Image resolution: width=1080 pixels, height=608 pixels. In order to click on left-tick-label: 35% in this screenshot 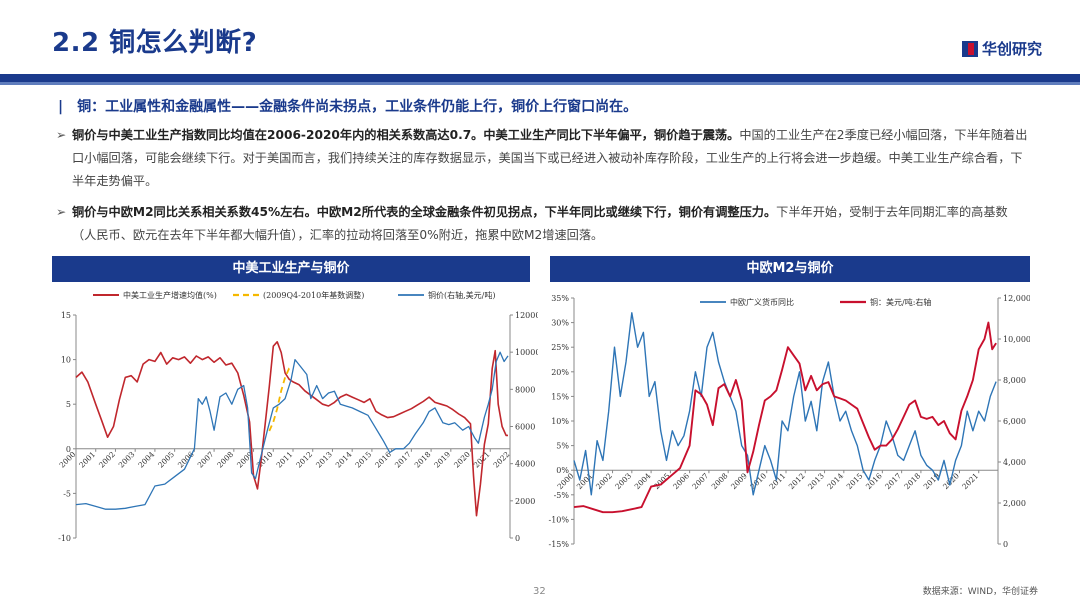, I will do `click(560, 298)`.